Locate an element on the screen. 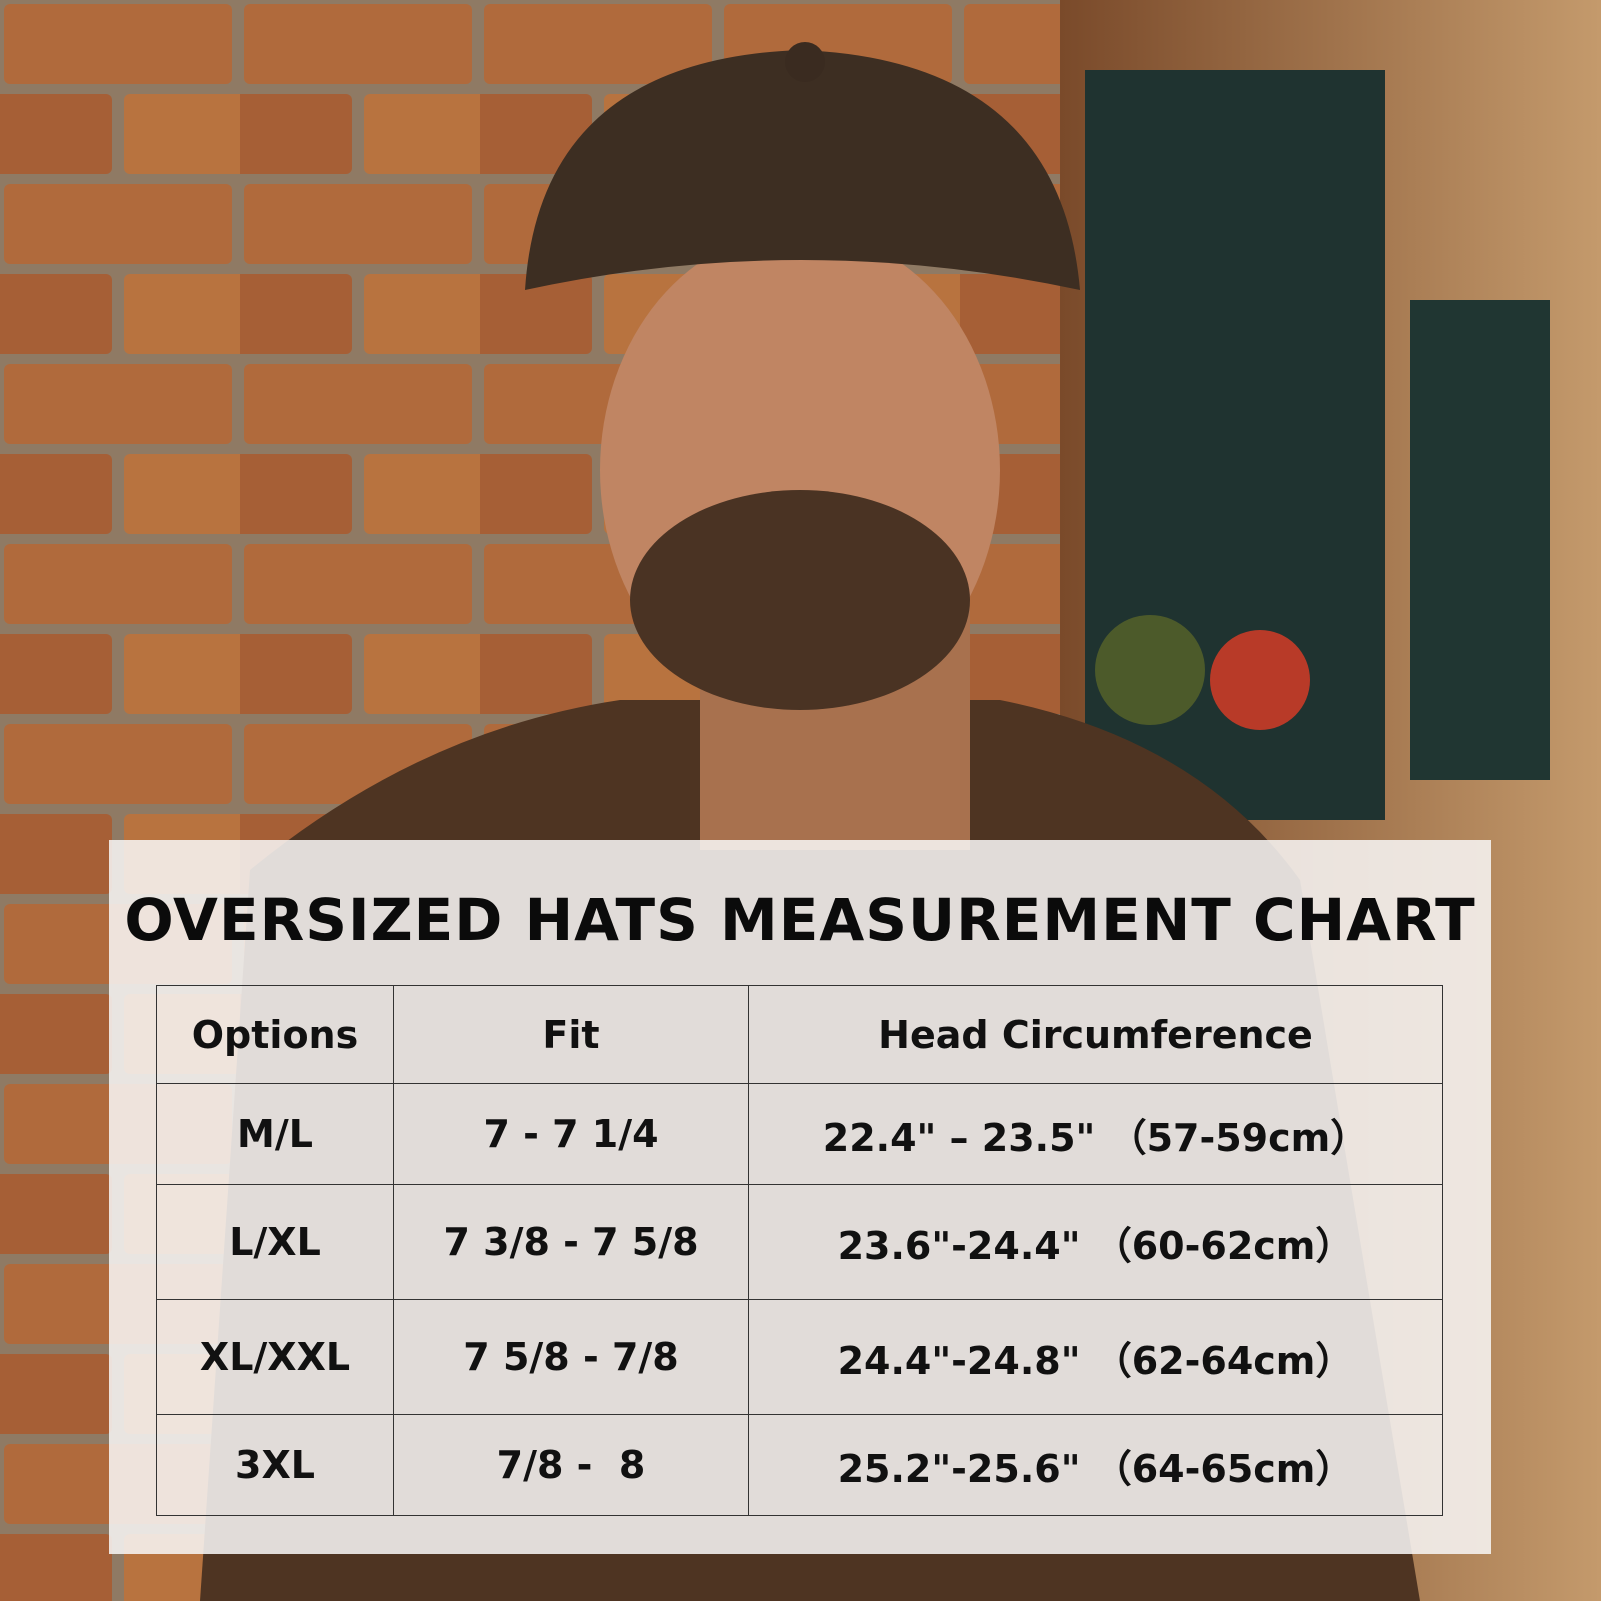 This screenshot has width=1601, height=1601. table-row: XL/XXL 7 5/8 - 7/8 24.4"-24.8" （62-64cm） is located at coordinates (799, 1357).